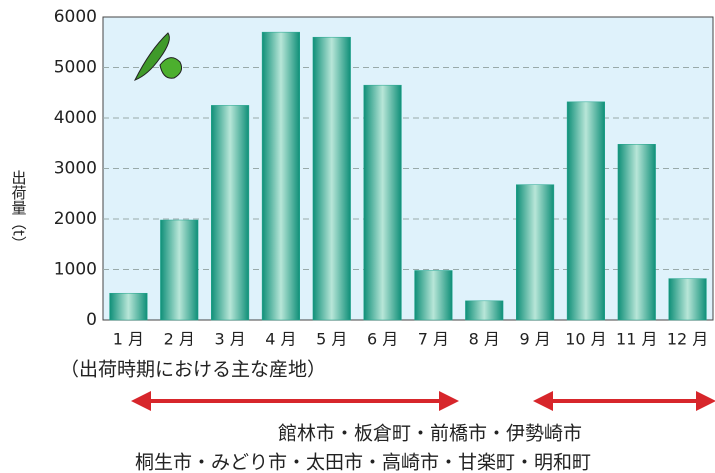 This screenshot has width=715, height=473. Describe the element at coordinates (280, 339) in the screenshot. I see `x-tick-label: 4 月` at that location.